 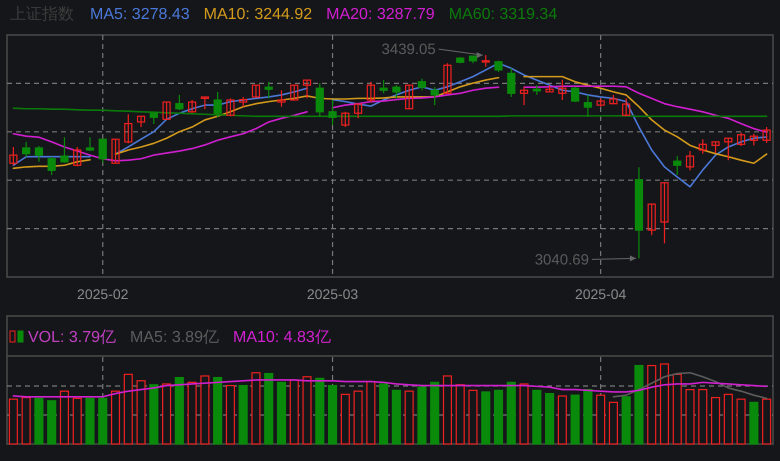 What do you see at coordinates (503, 14) in the screenshot?
I see `text: MA60: 3319.34` at bounding box center [503, 14].